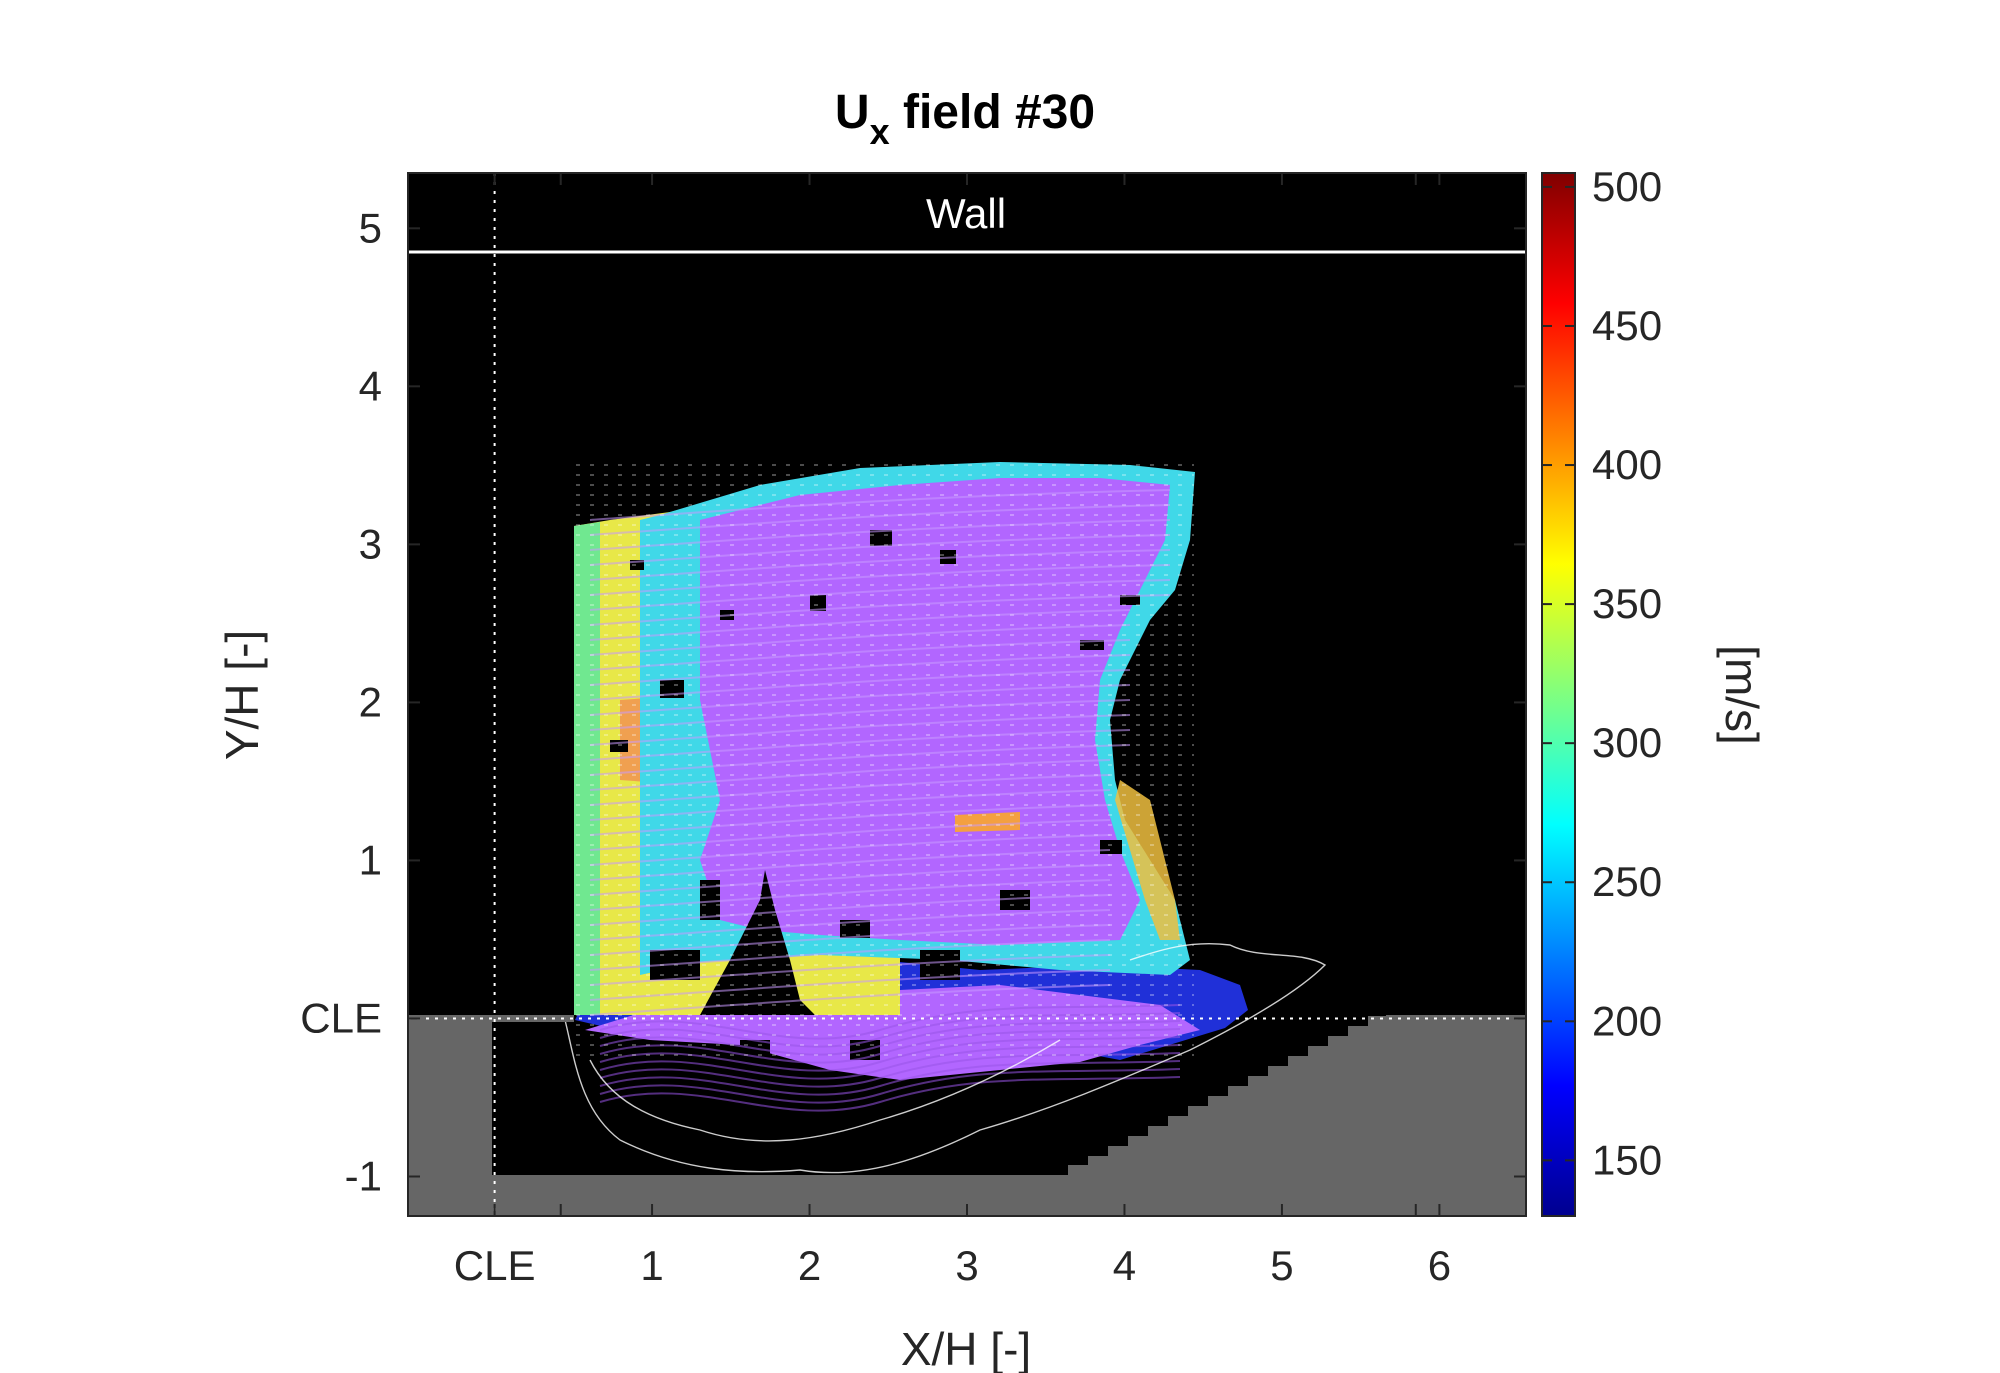 The width and height of the screenshot is (2000, 1373). Describe the element at coordinates (1627, 186) in the screenshot. I see `colorbar-tick-label: 500` at that location.